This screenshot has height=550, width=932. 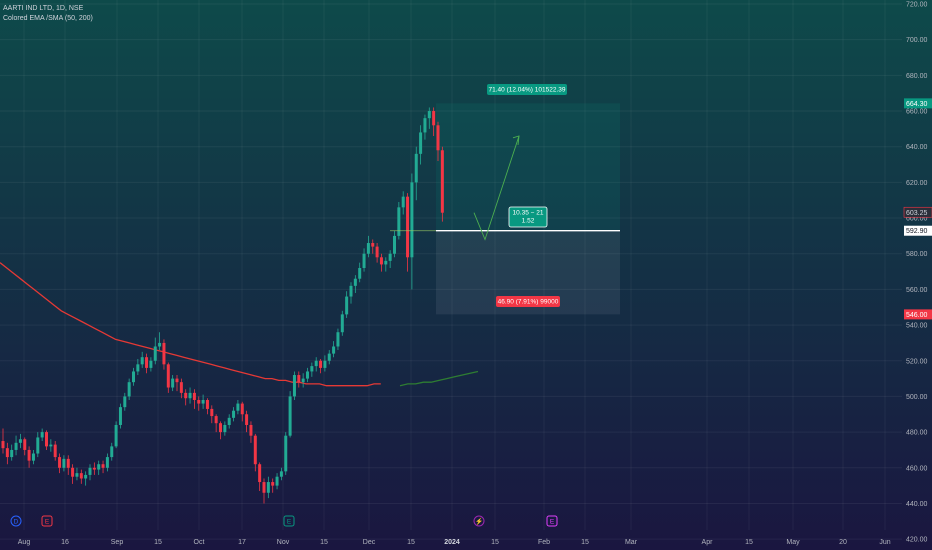 What do you see at coordinates (631, 542) in the screenshot?
I see `x-tick-label: Mar` at bounding box center [631, 542].